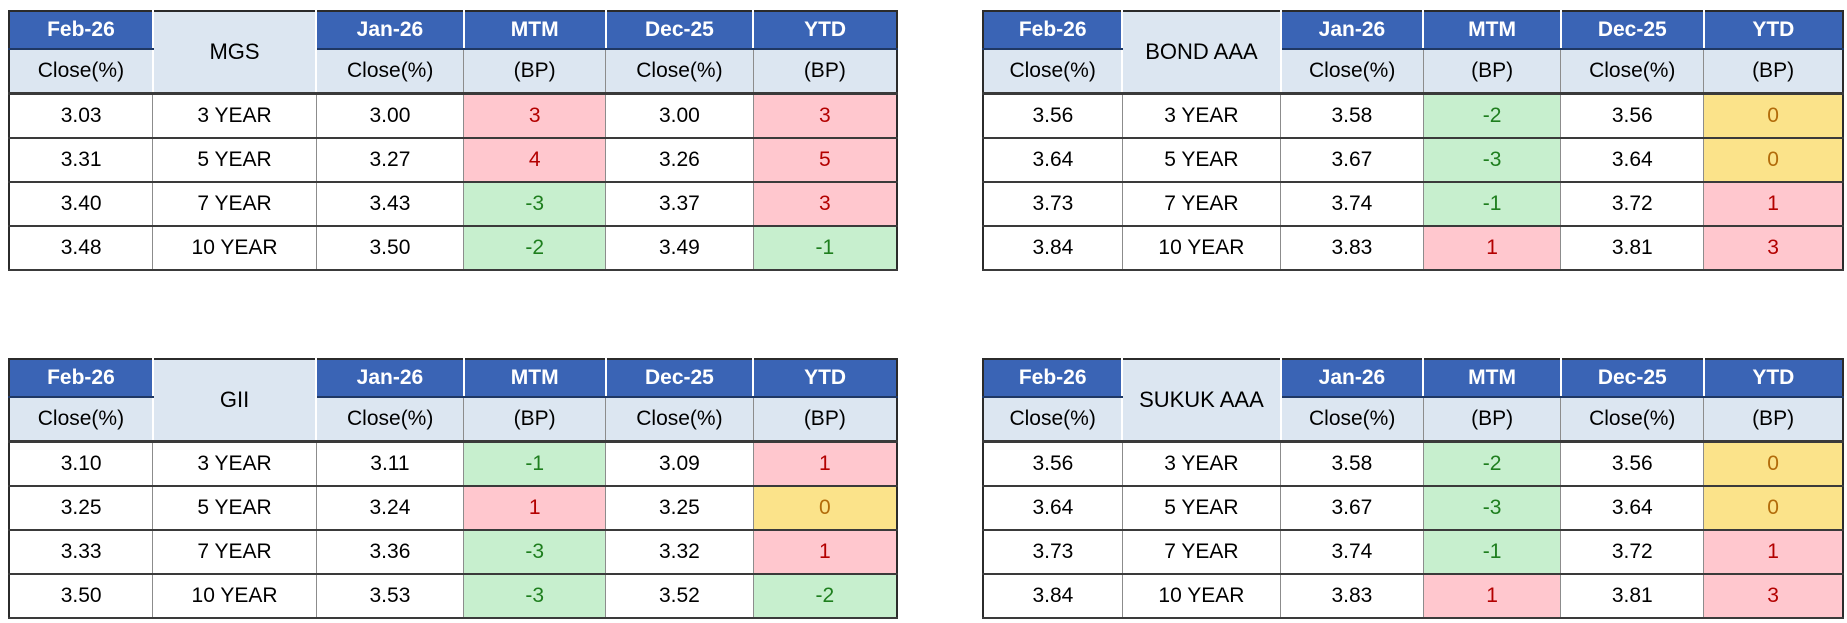 The height and width of the screenshot is (623, 1847). I want to click on dec-close-cell: 3.32, so click(679, 552).